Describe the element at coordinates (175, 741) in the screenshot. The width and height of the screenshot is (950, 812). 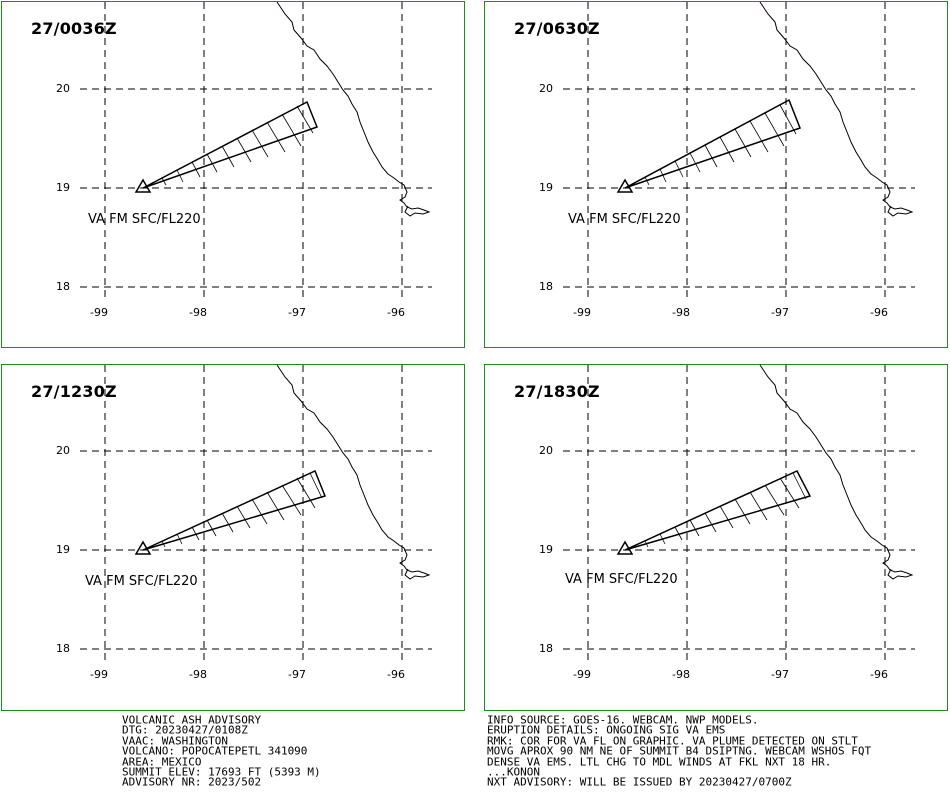
I see `advisory-line: VAAC: WASHINGTON` at that location.